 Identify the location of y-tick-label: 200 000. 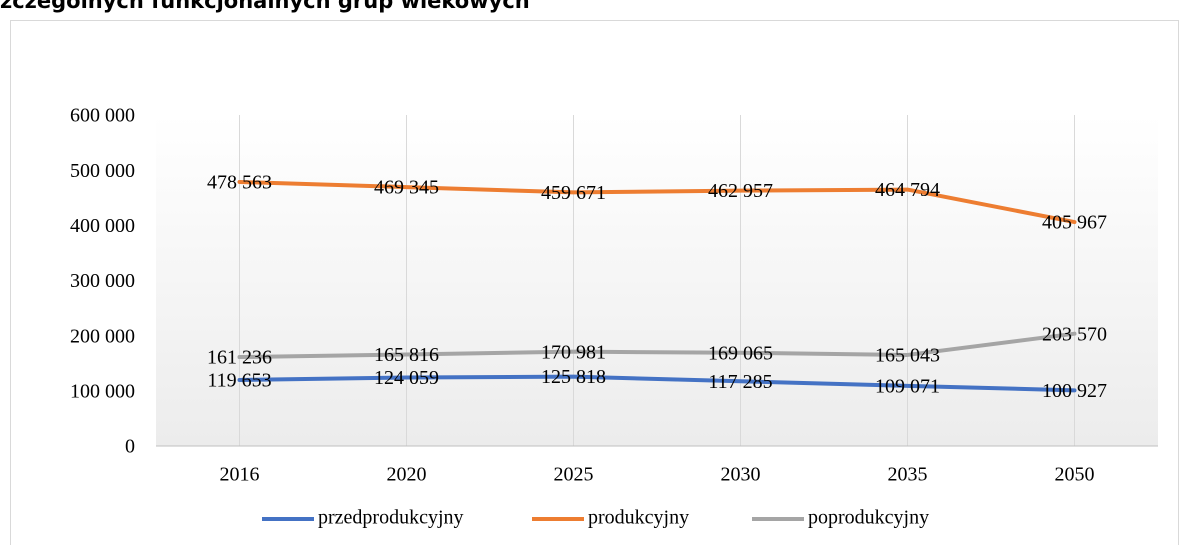
(102, 336).